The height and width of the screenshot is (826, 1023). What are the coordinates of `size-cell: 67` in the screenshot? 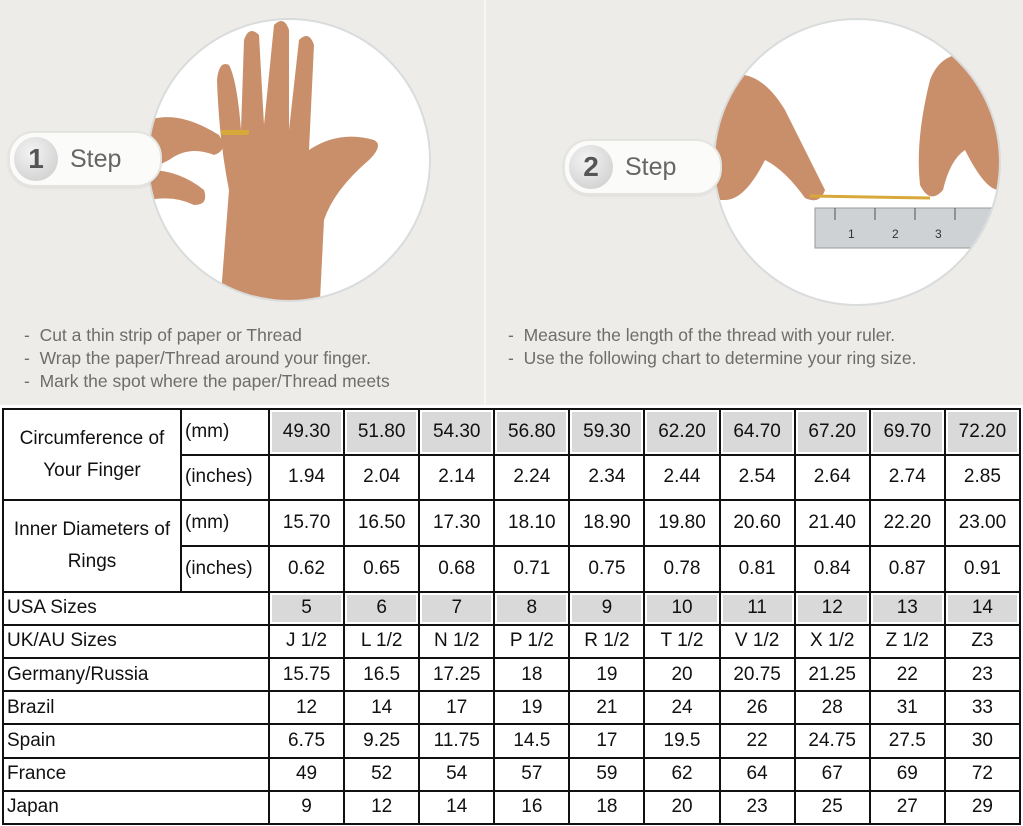 It's located at (832, 774).